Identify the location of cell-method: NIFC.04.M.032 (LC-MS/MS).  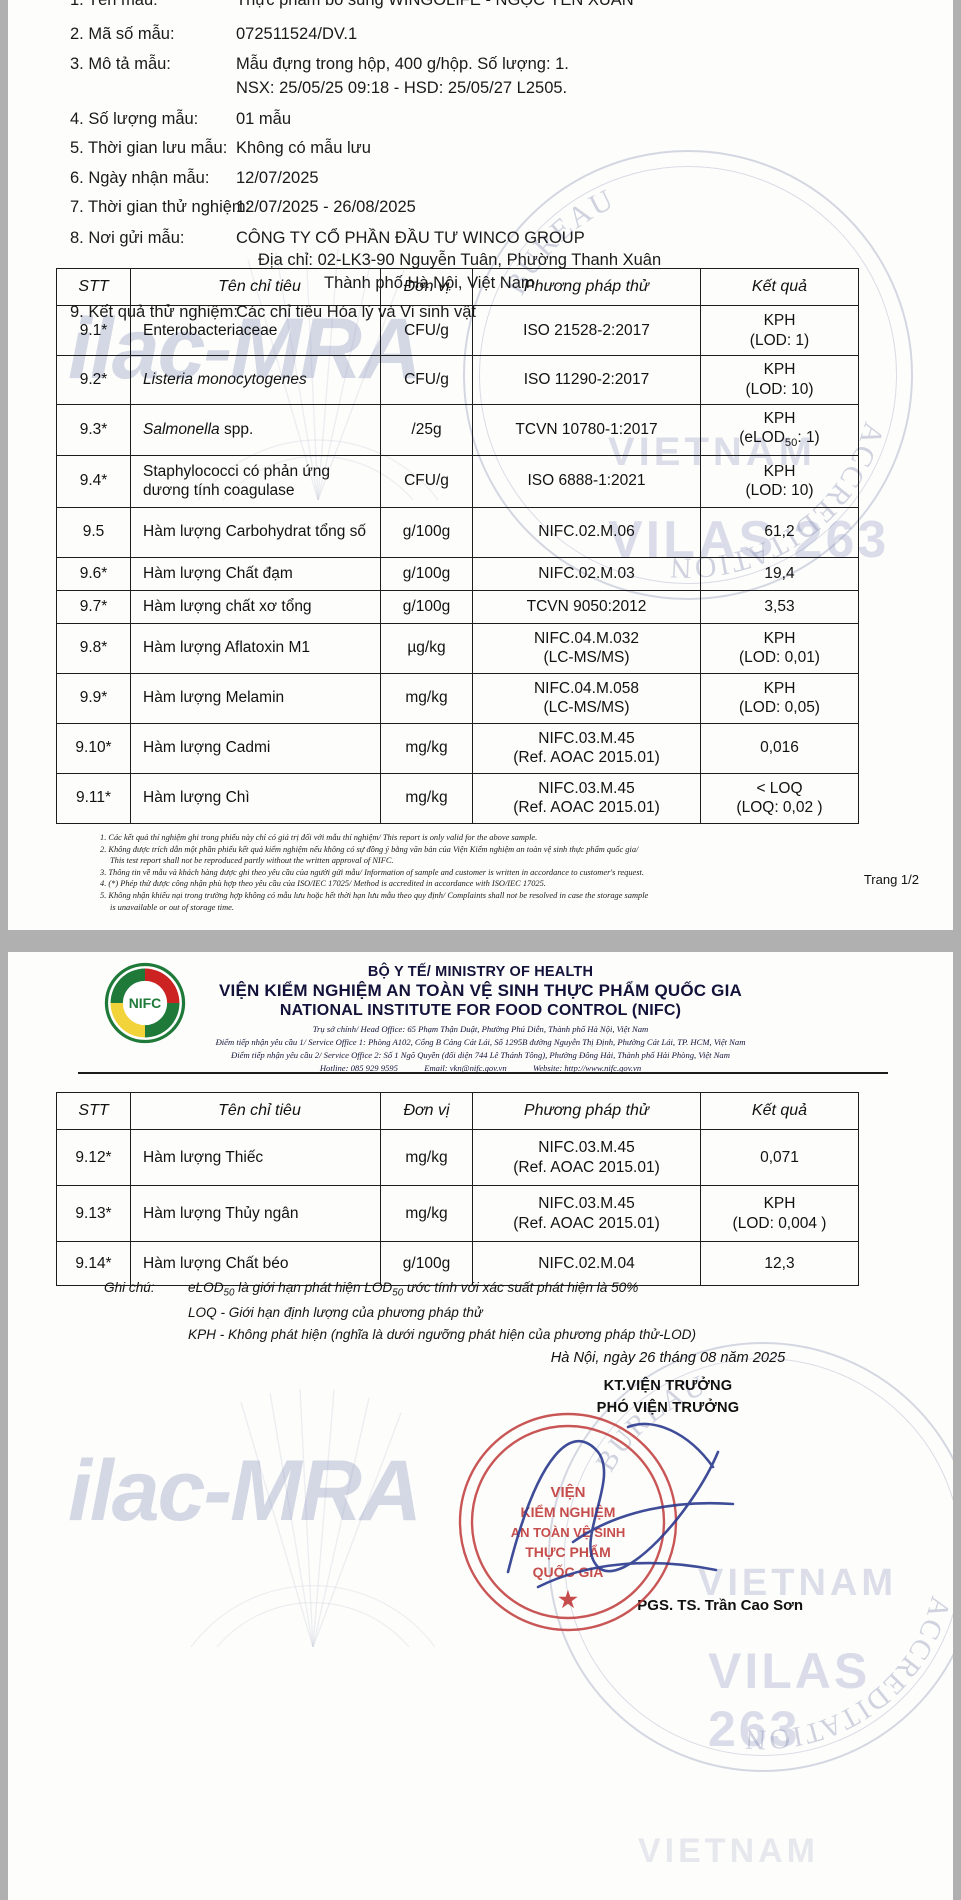
(586, 648).